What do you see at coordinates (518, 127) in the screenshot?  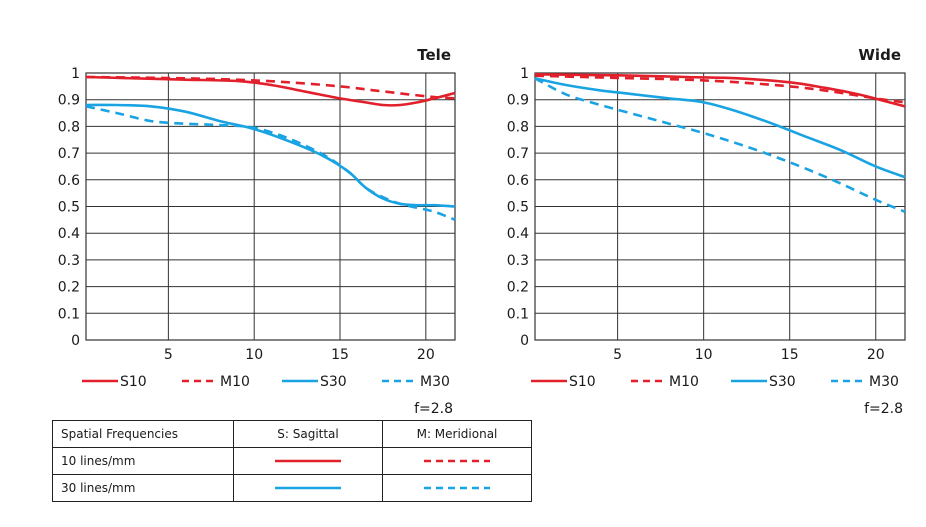 I see `wide-y-tick-label: 0.8` at bounding box center [518, 127].